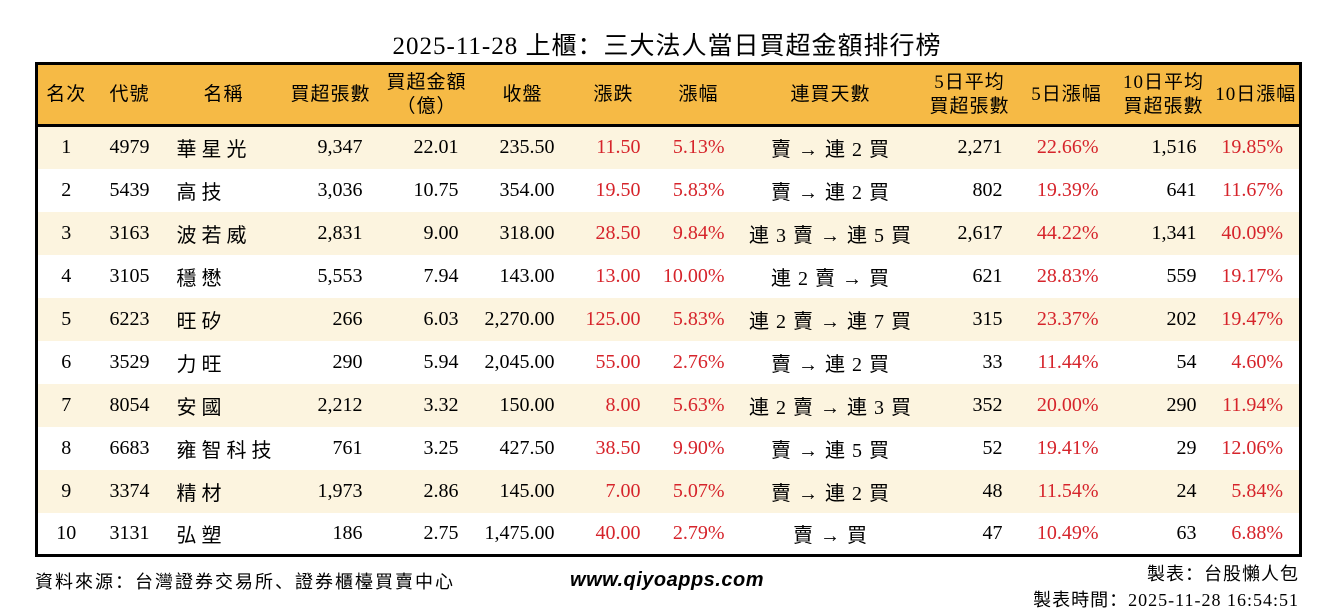  Describe the element at coordinates (1257, 490) in the screenshot. I see `cell-chg10-pct: 5.84%` at that location.